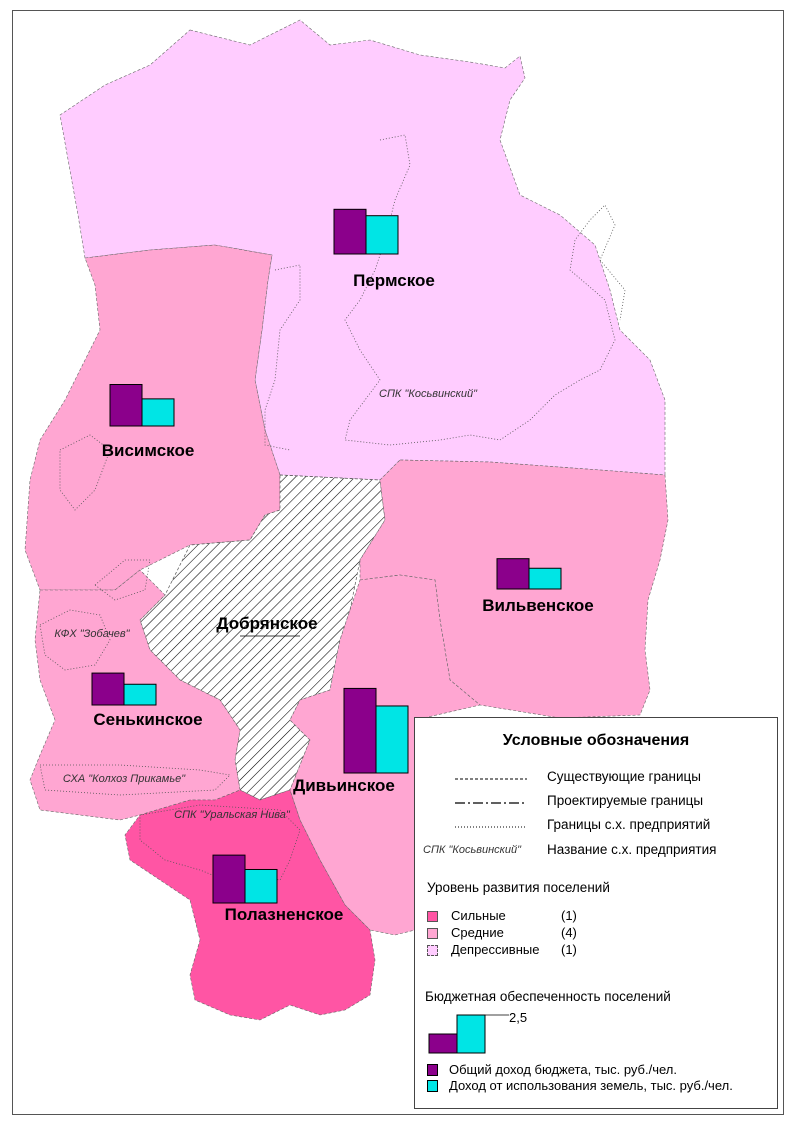 Image resolution: width=794 pixels, height=1123 pixels. What do you see at coordinates (491, 827) in the screenshot?
I see `legend-line-enterprise` at bounding box center [491, 827].